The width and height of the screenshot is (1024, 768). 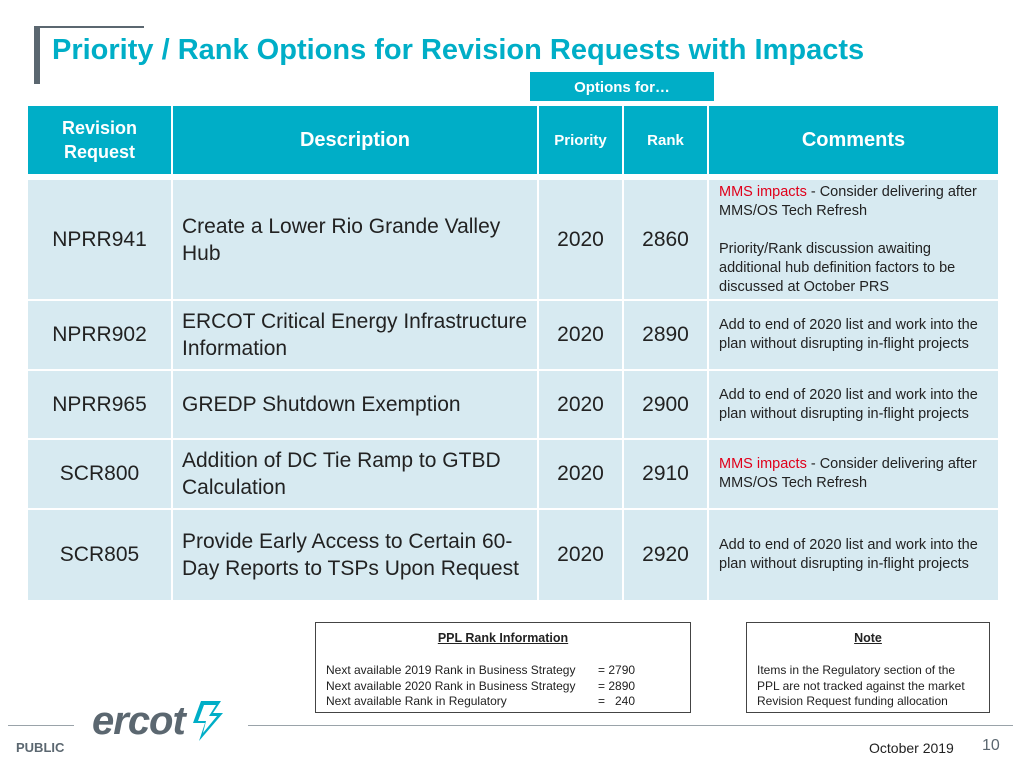 What do you see at coordinates (416, 701) in the screenshot?
I see `ppl-rank-label: Next available Rank in Regulatory` at bounding box center [416, 701].